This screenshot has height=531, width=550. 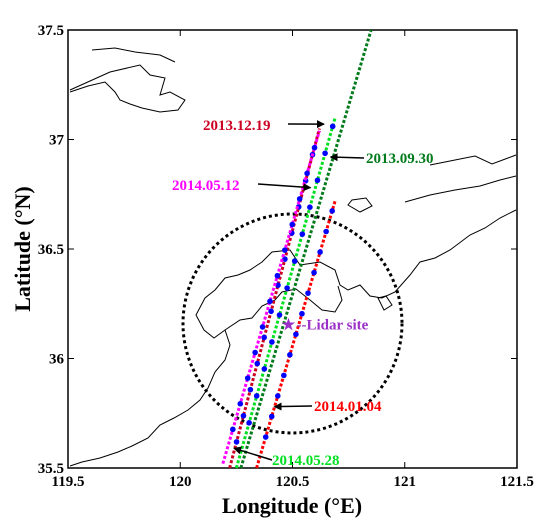 I want to click on x-axis-label: Longitude (°E), so click(x=292, y=505).